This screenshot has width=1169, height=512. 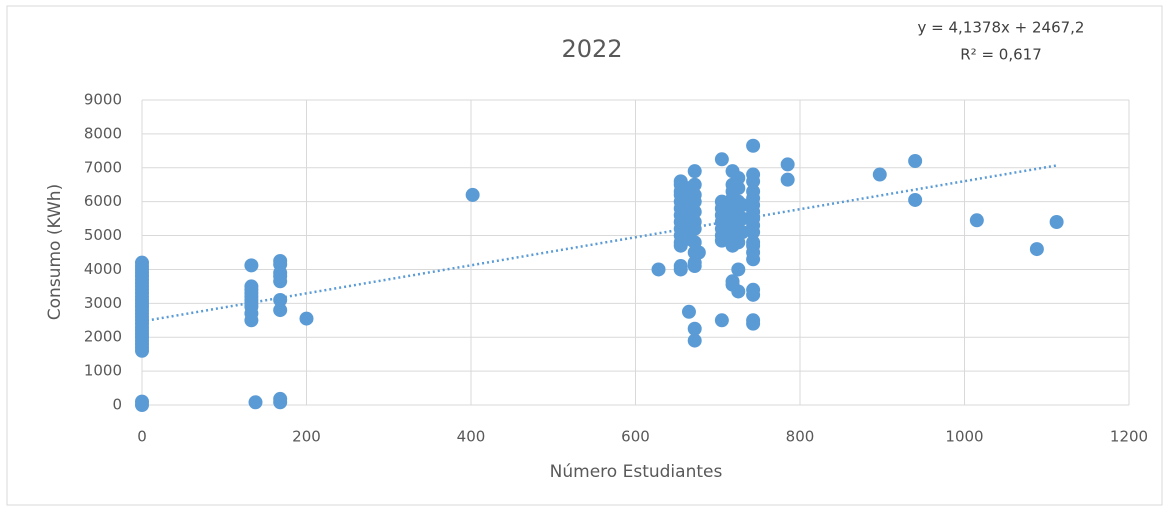 I want to click on x-tick-label: 600, so click(x=635, y=437).